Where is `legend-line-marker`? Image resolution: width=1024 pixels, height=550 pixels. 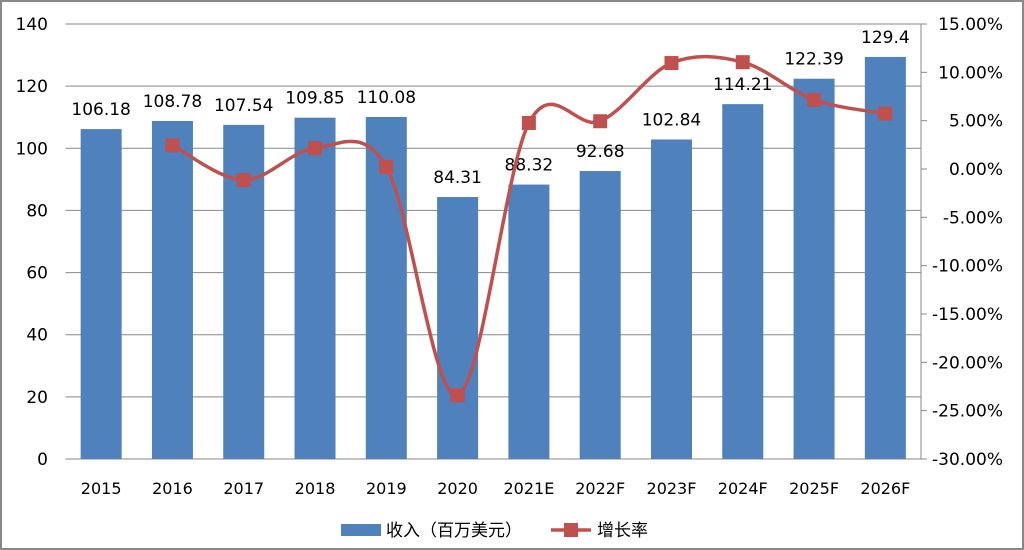 legend-line-marker is located at coordinates (571, 530).